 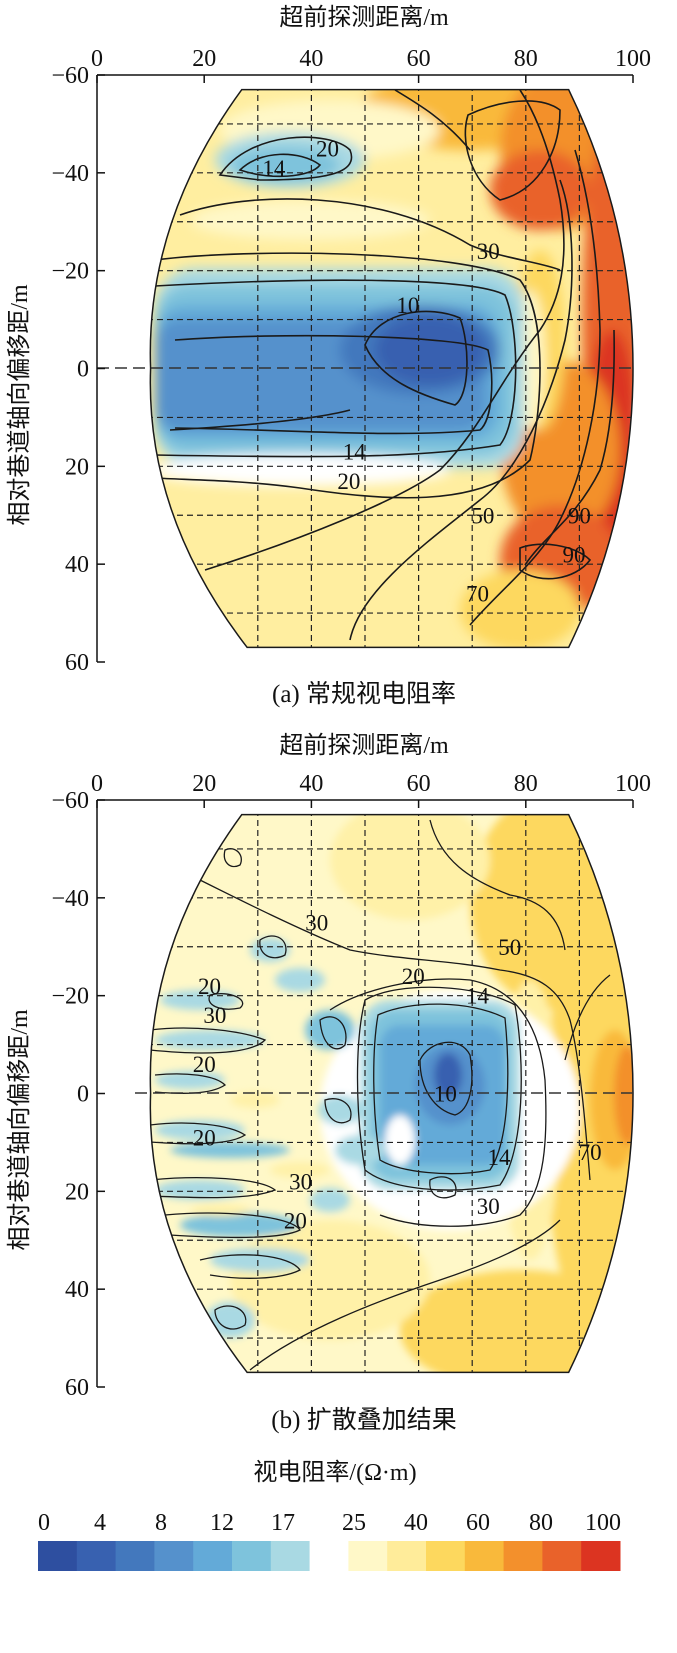 I want to click on panel-b-y-axis-title: 相对巷道轴向偏移距/m, so click(x=19, y=1130).